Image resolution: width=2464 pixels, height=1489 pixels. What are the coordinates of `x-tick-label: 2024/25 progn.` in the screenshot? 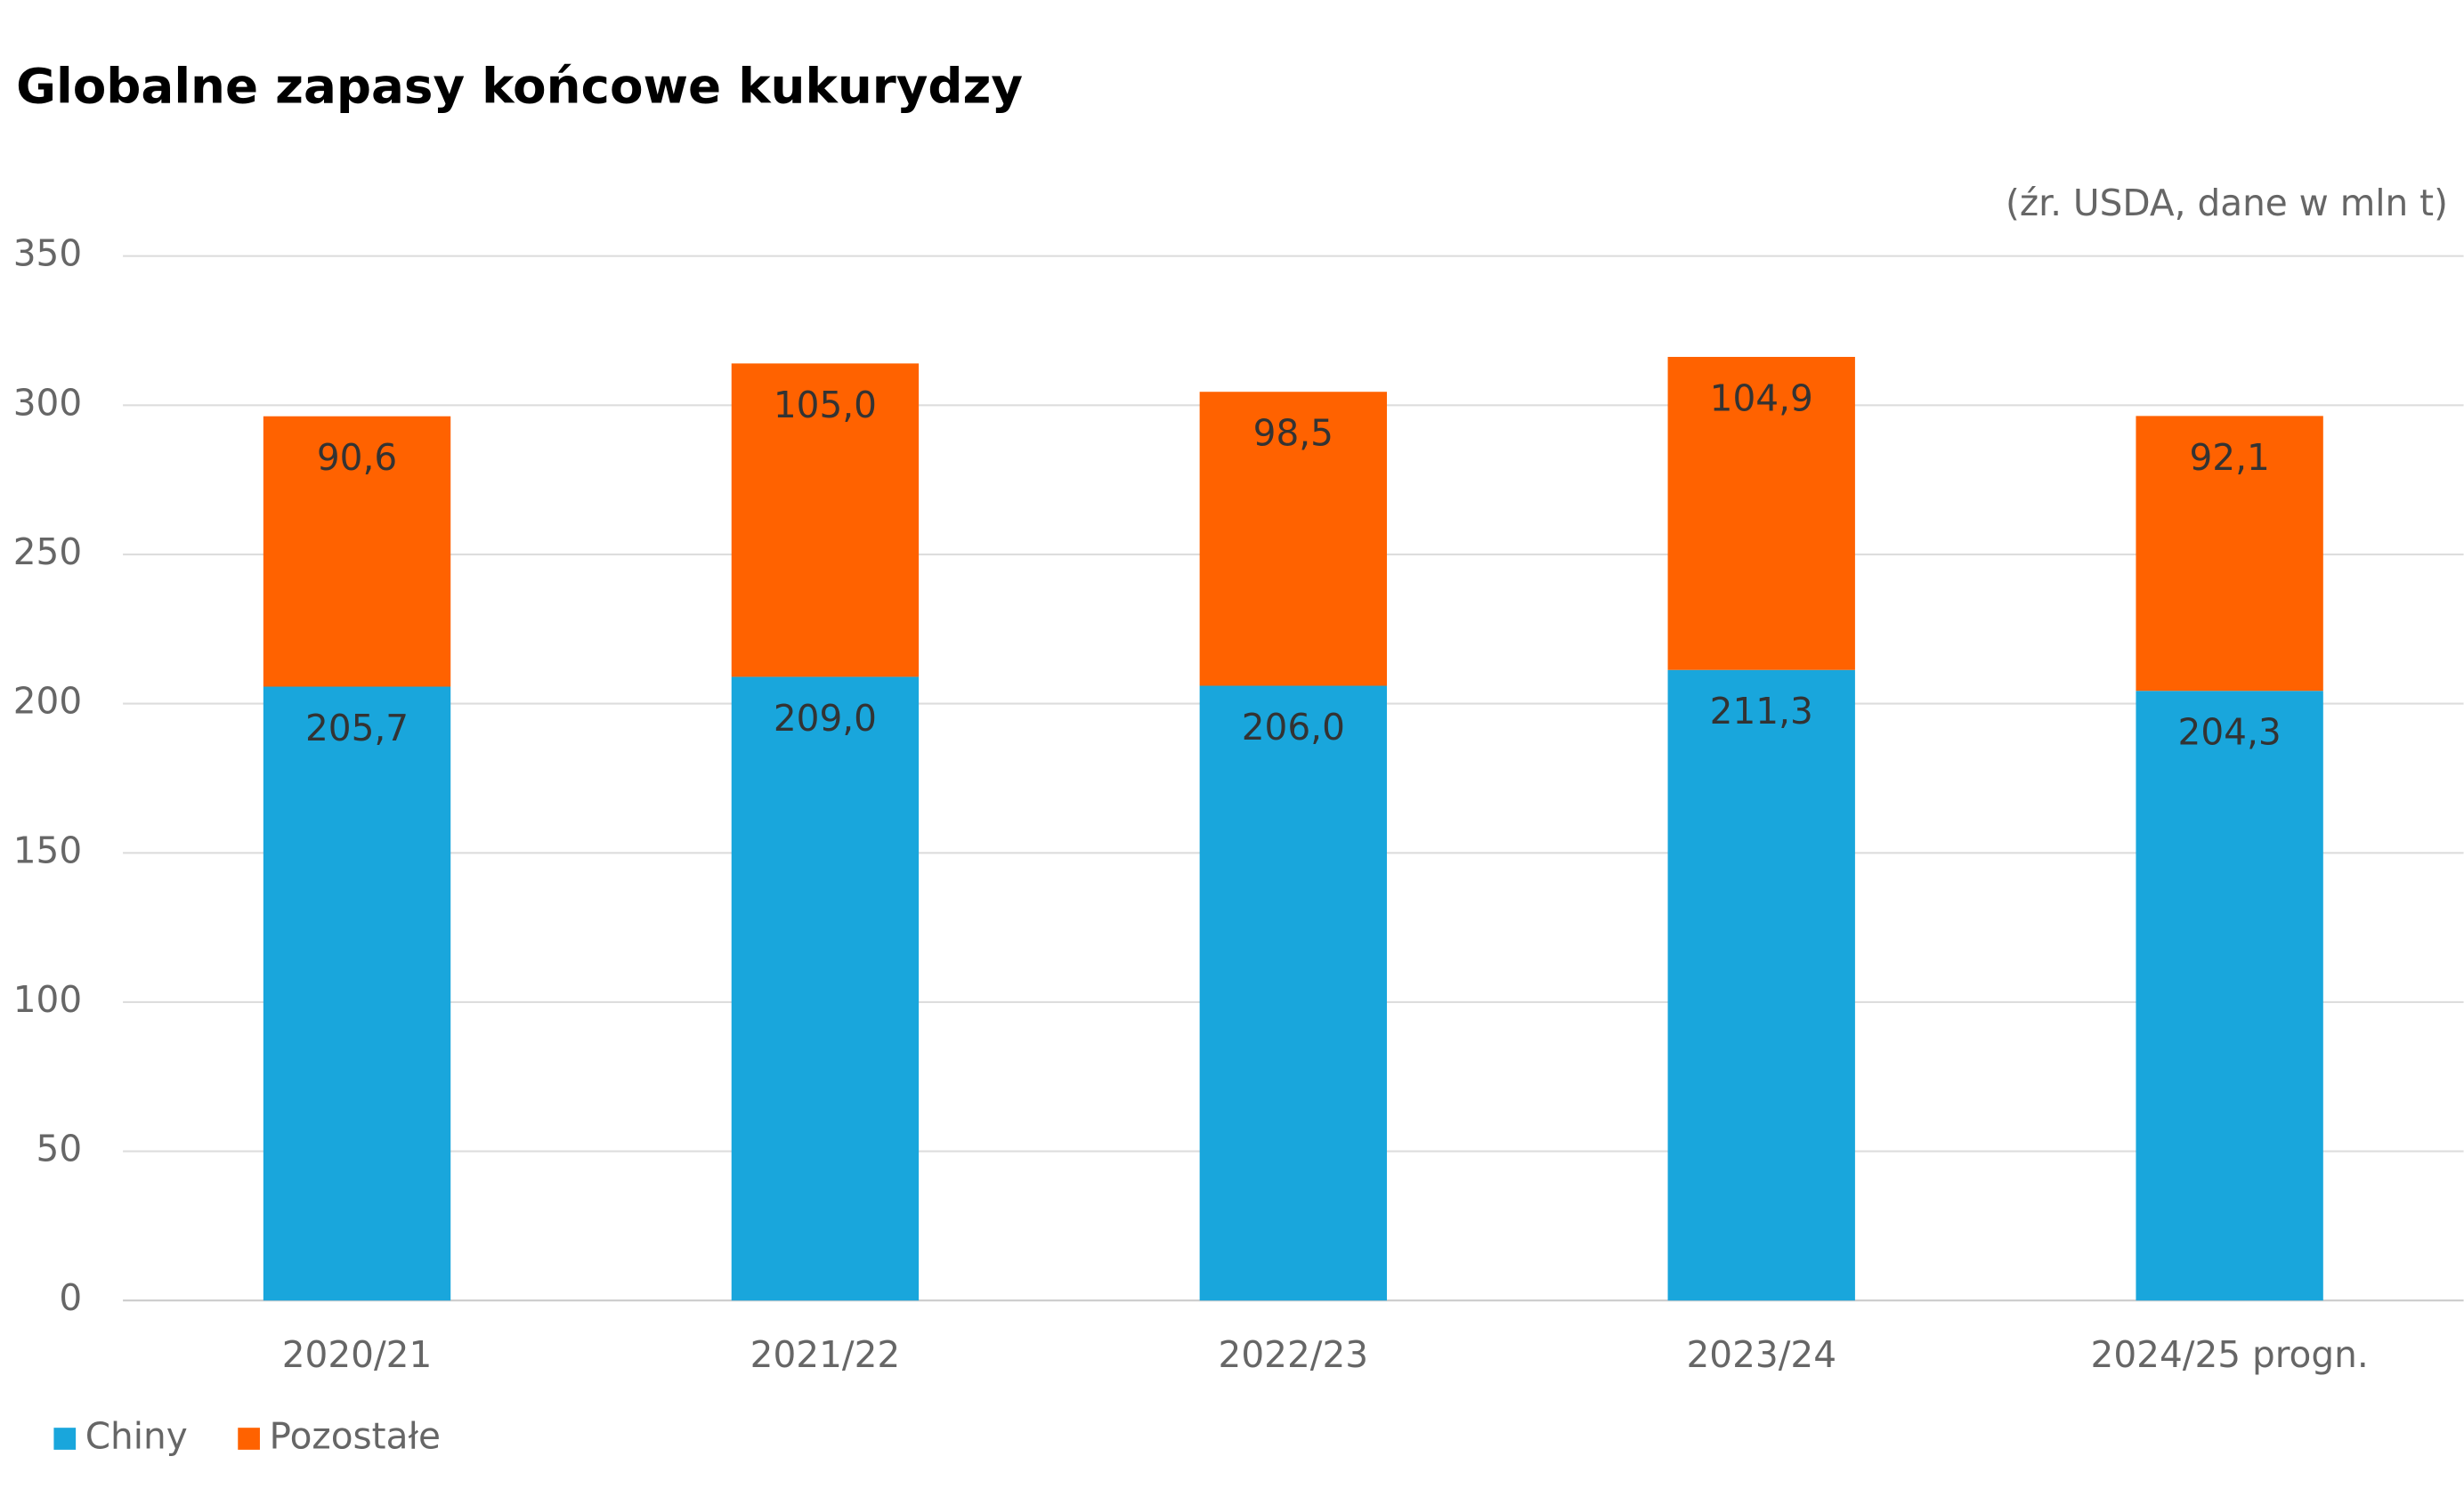 It's located at (2230, 1354).